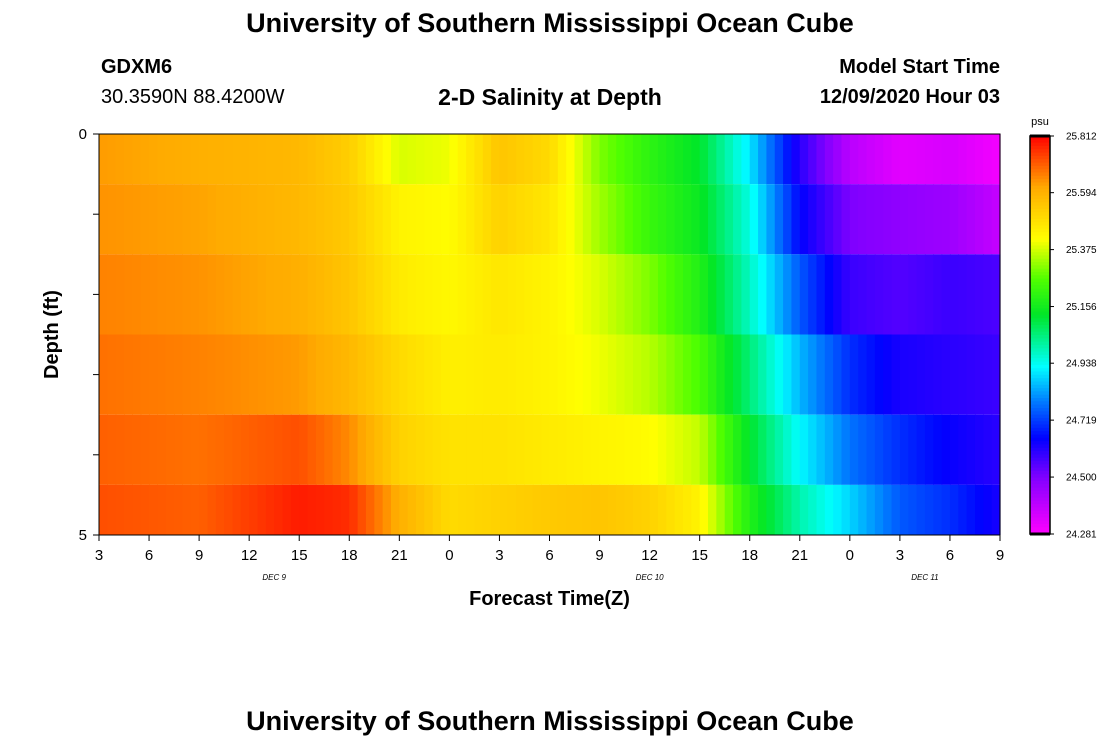  I want to click on model-start-label: Model Start Time, so click(919, 67).